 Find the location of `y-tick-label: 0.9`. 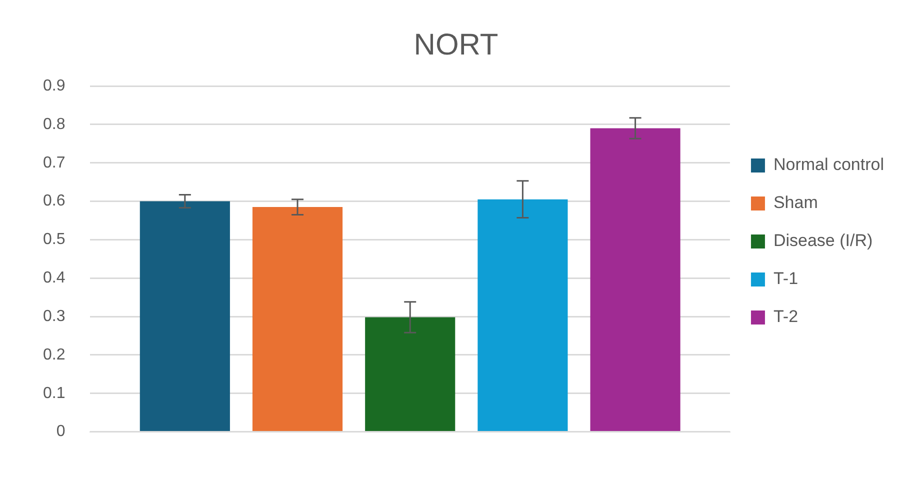

y-tick-label: 0.9 is located at coordinates (54, 85).